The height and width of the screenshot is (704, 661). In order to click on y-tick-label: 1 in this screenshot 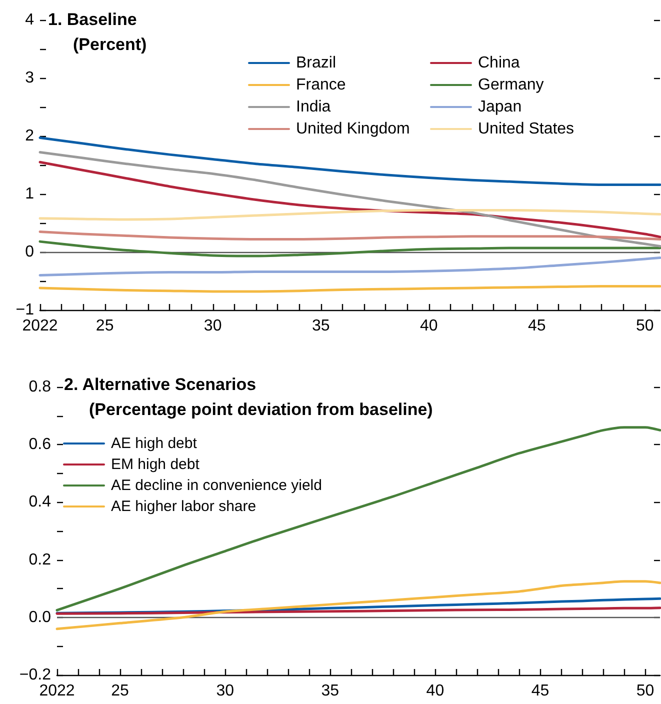, I will do `click(29, 194)`.